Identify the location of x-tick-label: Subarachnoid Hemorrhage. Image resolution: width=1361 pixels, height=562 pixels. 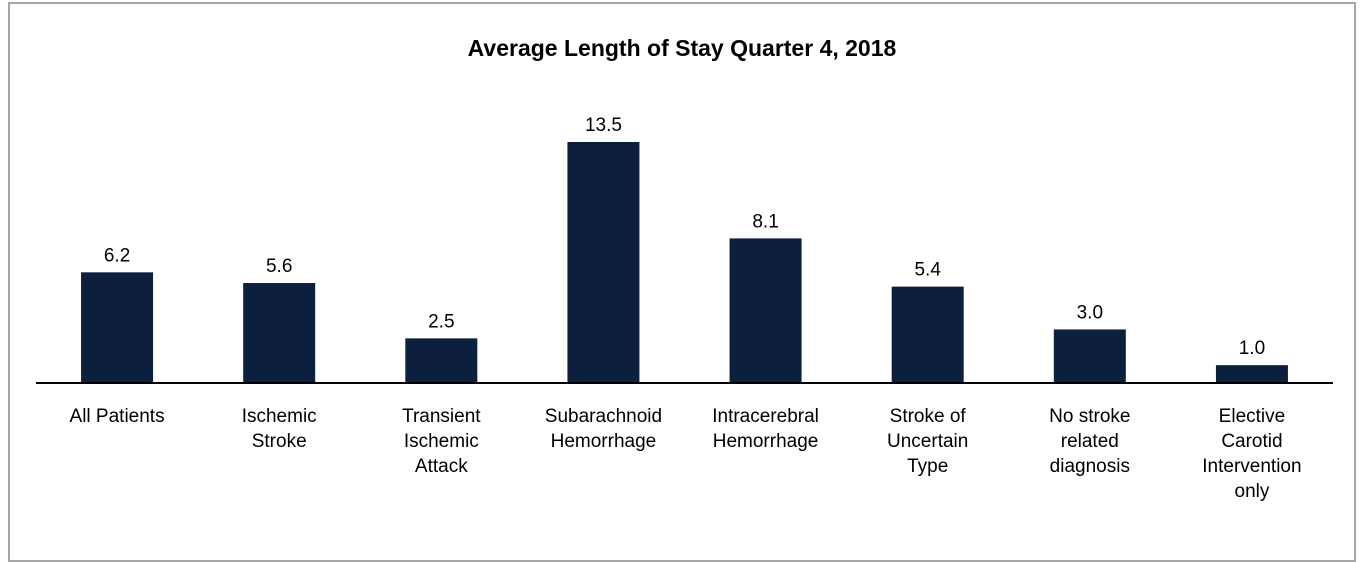
(603, 429).